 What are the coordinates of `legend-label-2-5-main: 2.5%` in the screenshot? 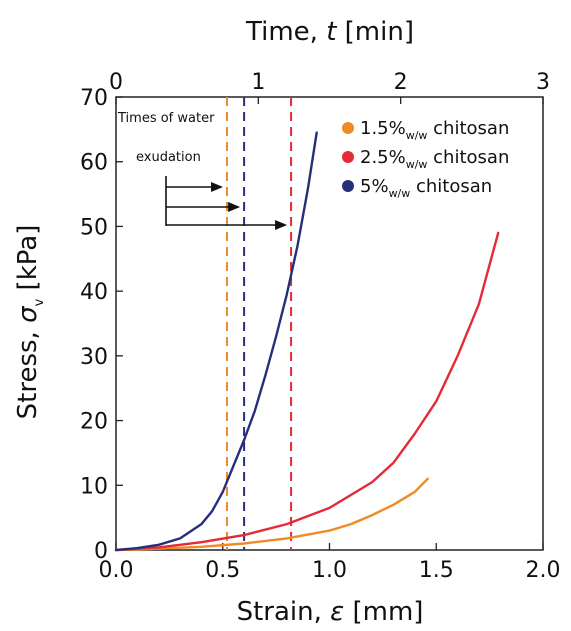 It's located at (383, 157).